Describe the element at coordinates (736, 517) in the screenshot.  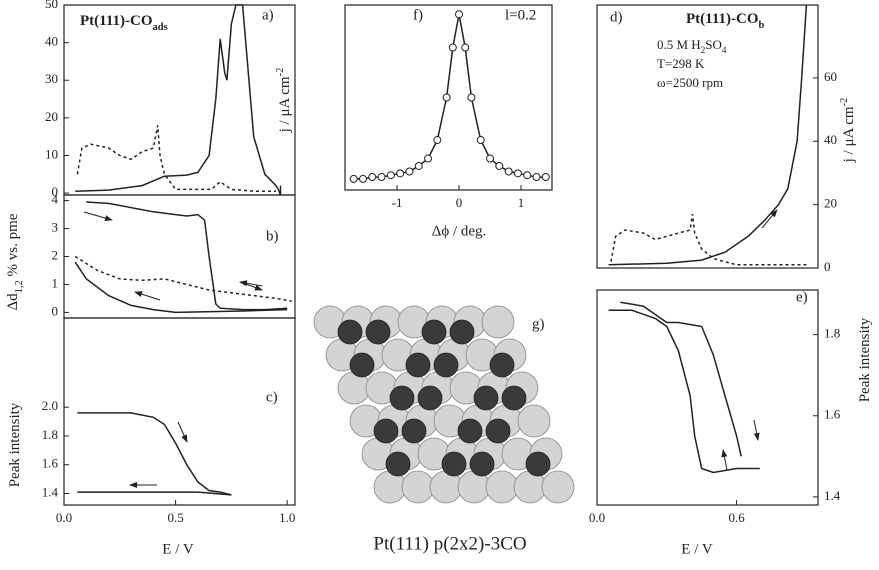
I see `x-tick-label: 0.6` at that location.